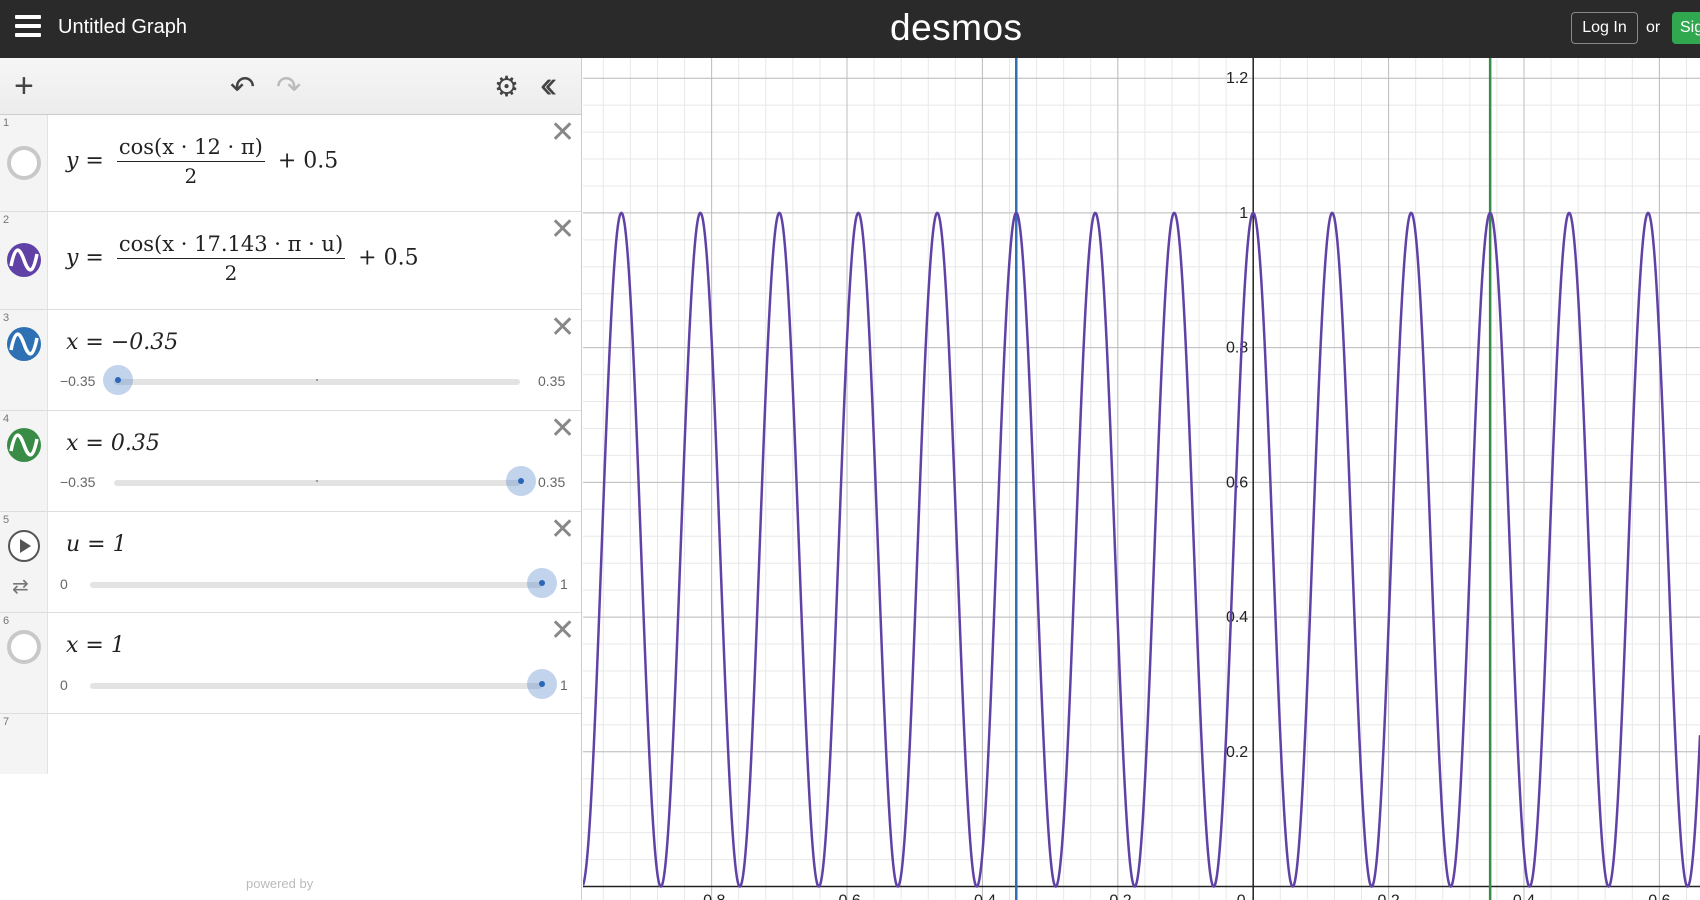  What do you see at coordinates (6, 123) in the screenshot?
I see `expression-index: 1` at bounding box center [6, 123].